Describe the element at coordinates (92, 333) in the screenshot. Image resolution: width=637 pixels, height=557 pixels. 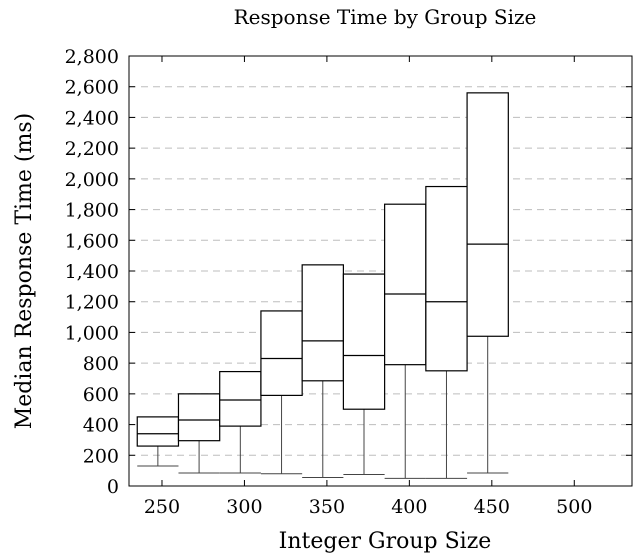
I see `y-tick-label: 1,000` at that location.